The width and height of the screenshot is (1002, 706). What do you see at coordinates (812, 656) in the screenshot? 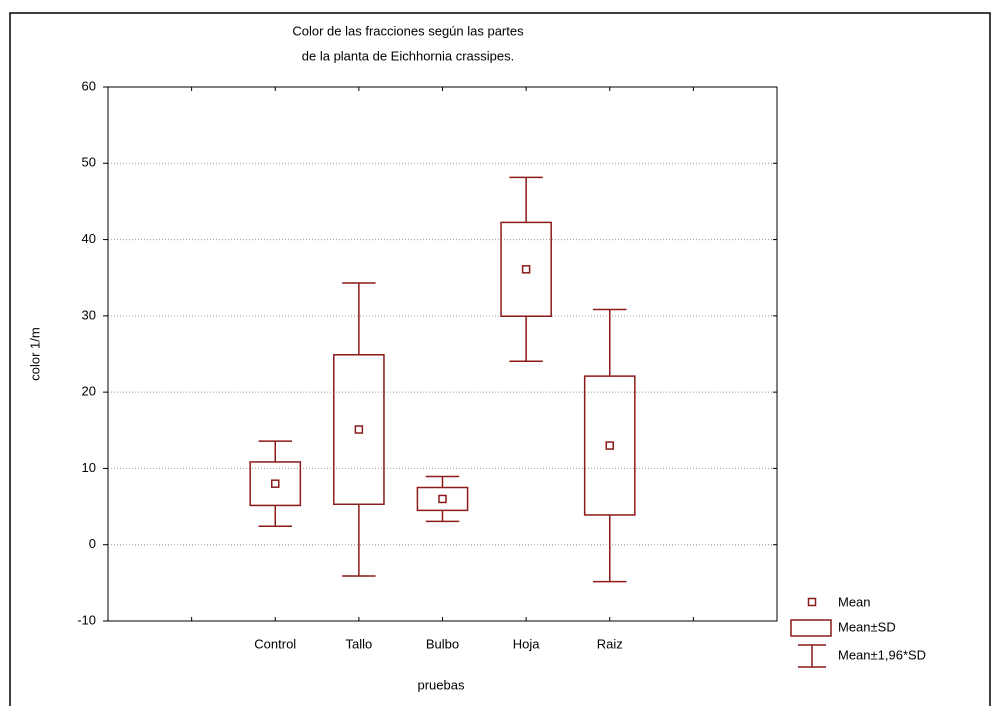
I see `legend-whisker` at bounding box center [812, 656].